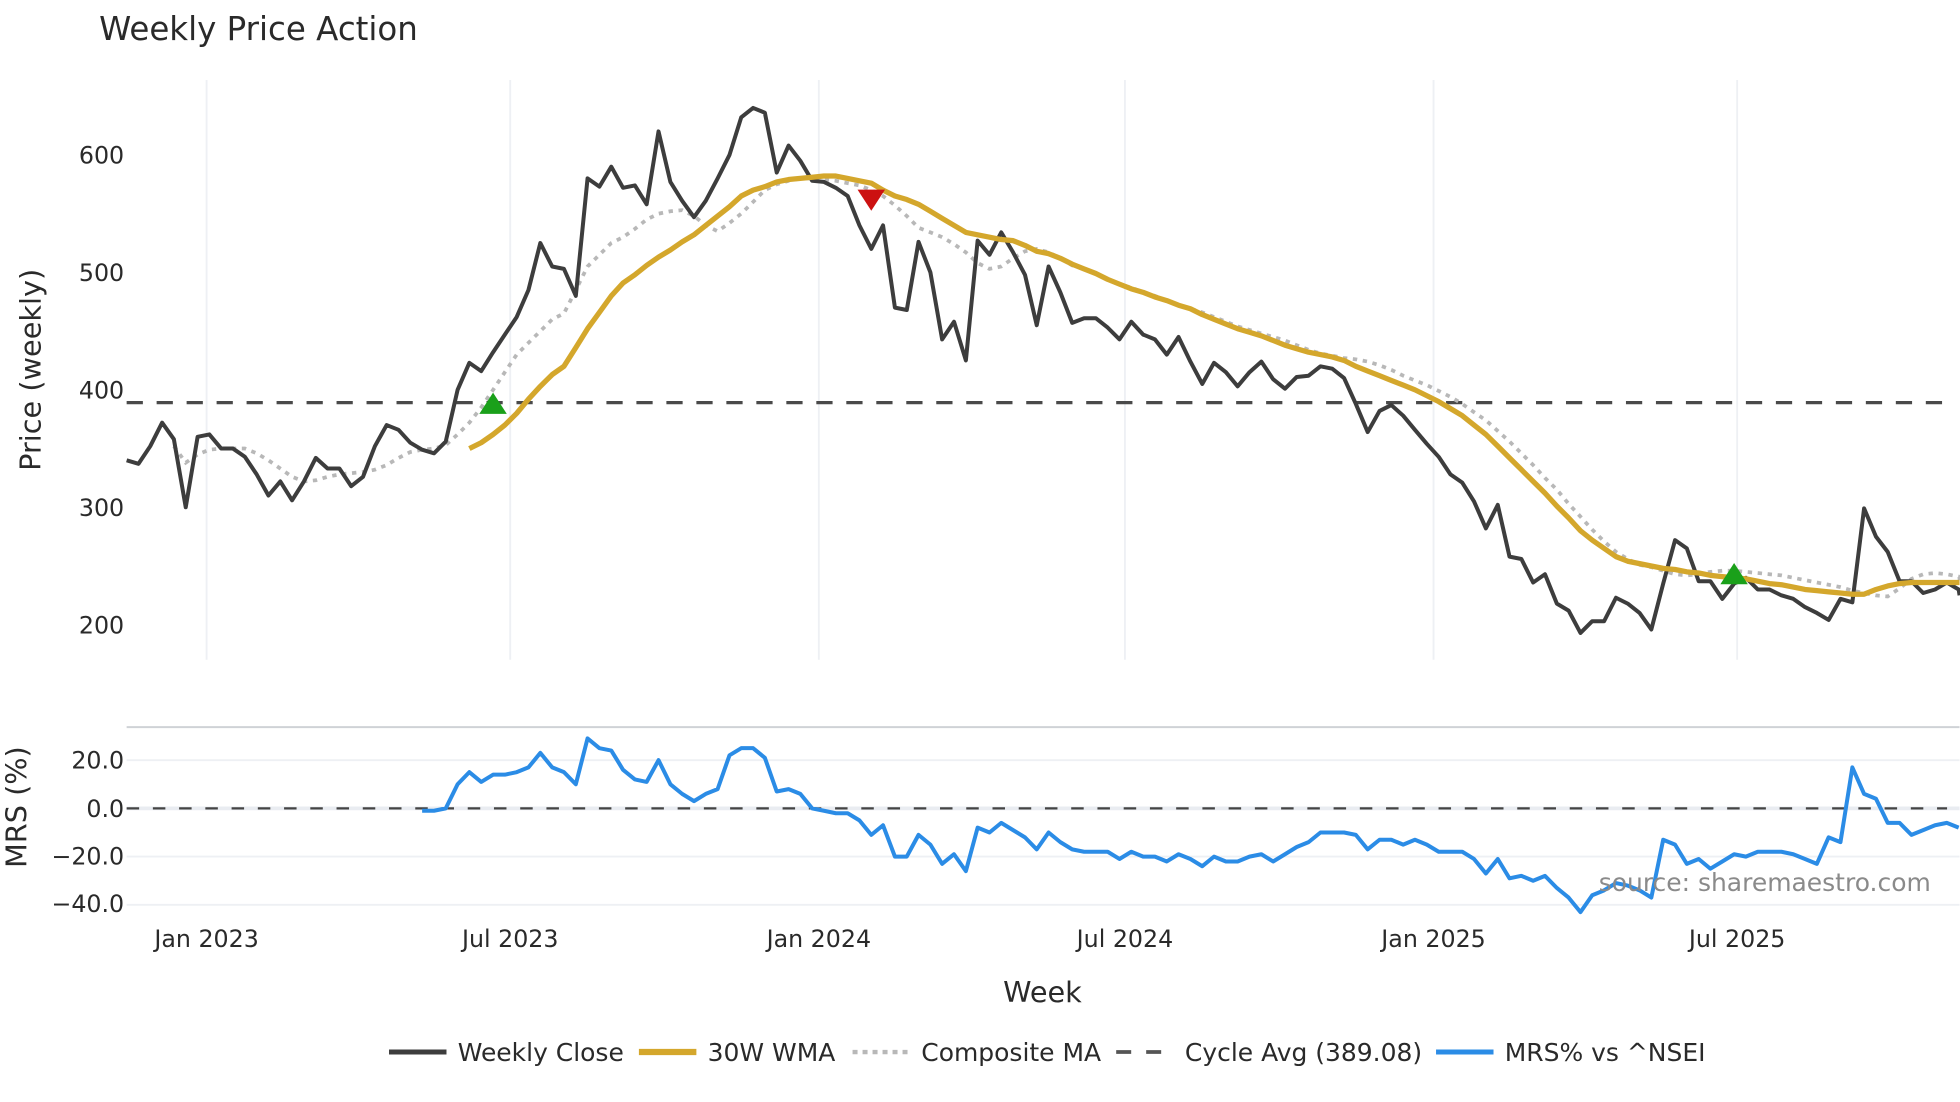  I want to click on legend-label-mrs: MRS% vs ^NSEI, so click(1605, 1052).